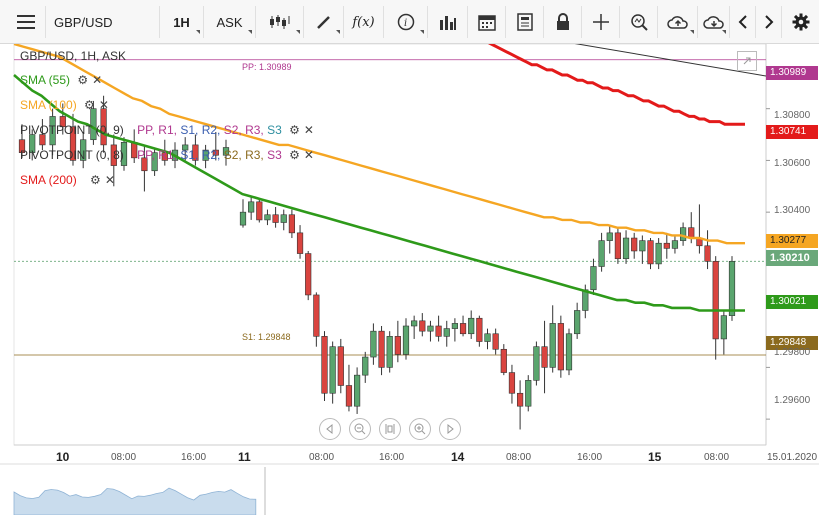 This screenshot has height=515, width=819. I want to click on candlestick-type-icon, so click(279, 22).